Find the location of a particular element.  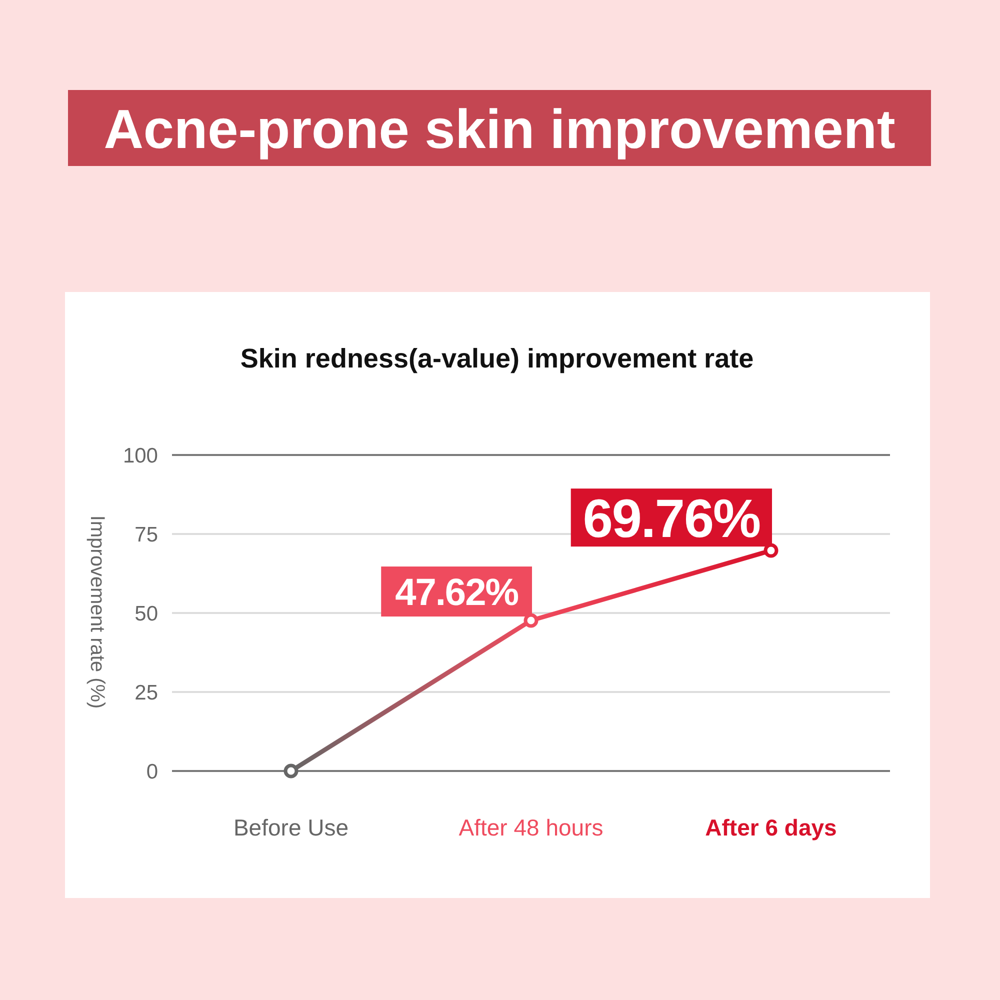

x-tick-label: After 6 days is located at coordinates (771, 827).